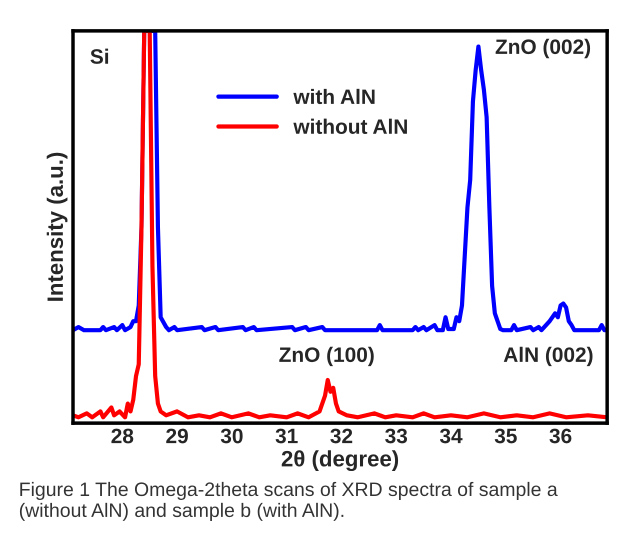  What do you see at coordinates (548, 356) in the screenshot?
I see `annotation: AlN (002)` at bounding box center [548, 356].